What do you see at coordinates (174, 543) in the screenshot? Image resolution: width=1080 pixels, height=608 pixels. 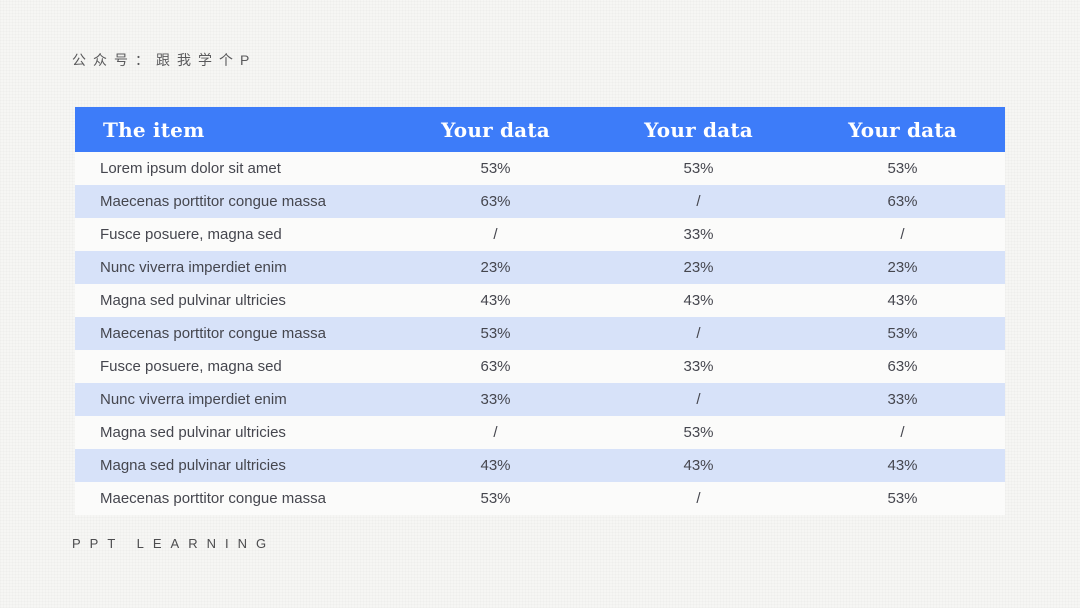 I see `footer-label: PPT LEARNING` at bounding box center [174, 543].